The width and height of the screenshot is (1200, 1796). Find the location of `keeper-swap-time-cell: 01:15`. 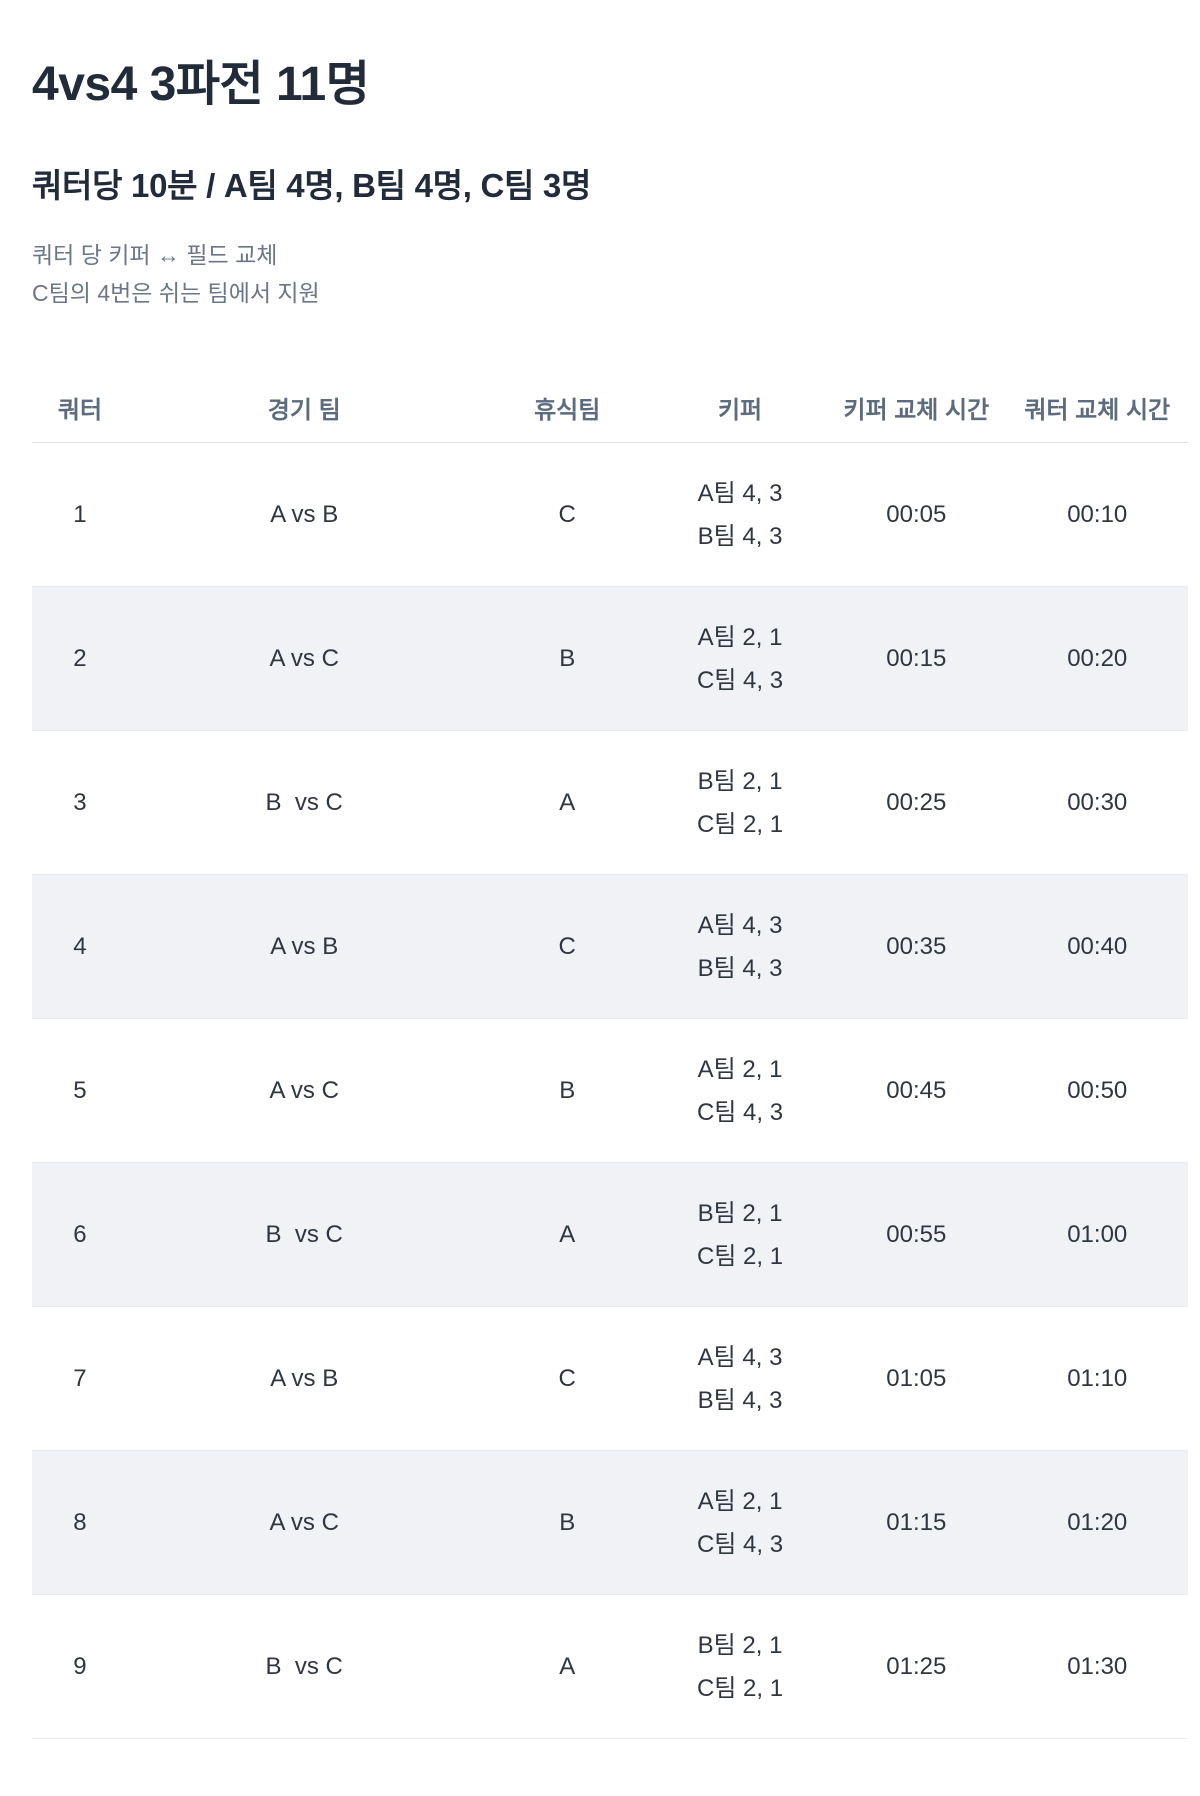

keeper-swap-time-cell: 01:15 is located at coordinates (916, 1522).